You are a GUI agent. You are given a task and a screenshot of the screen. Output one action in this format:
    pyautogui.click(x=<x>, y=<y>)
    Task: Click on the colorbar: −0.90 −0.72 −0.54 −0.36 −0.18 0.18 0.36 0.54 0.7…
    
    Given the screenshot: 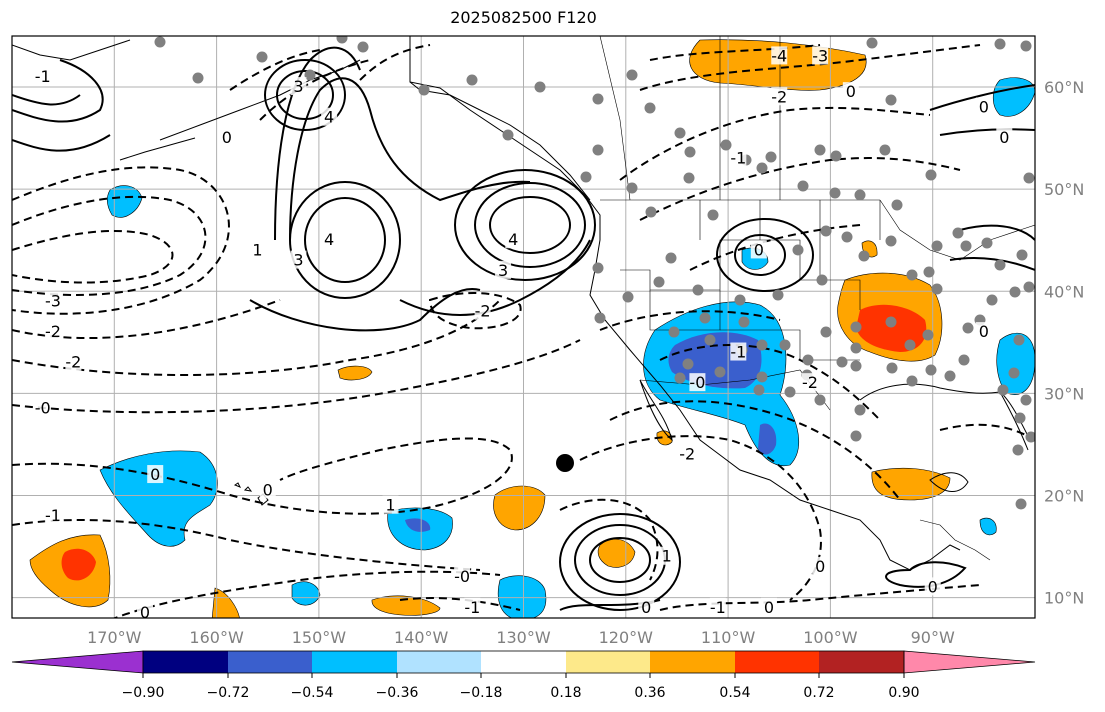 What is the action you would take?
    pyautogui.click(x=523, y=675)
    